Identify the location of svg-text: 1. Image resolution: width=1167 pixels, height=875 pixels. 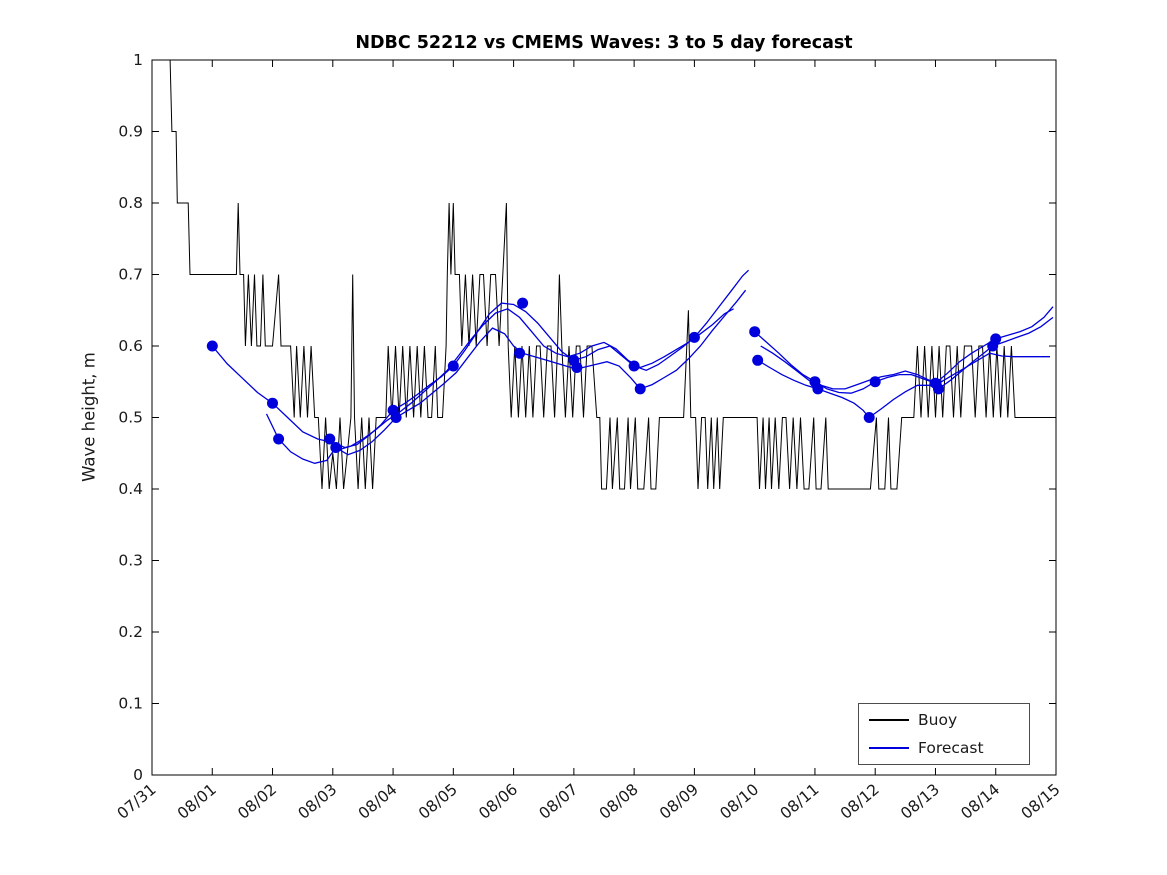
(138, 60).